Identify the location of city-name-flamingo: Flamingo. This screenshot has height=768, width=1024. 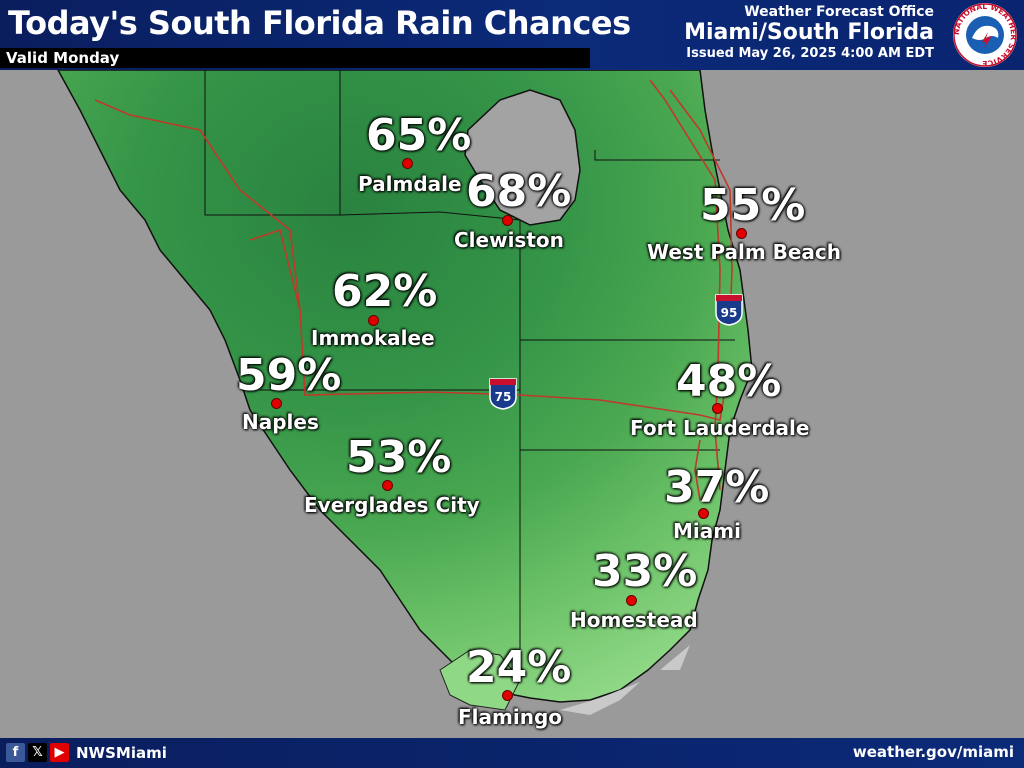
(510, 717).